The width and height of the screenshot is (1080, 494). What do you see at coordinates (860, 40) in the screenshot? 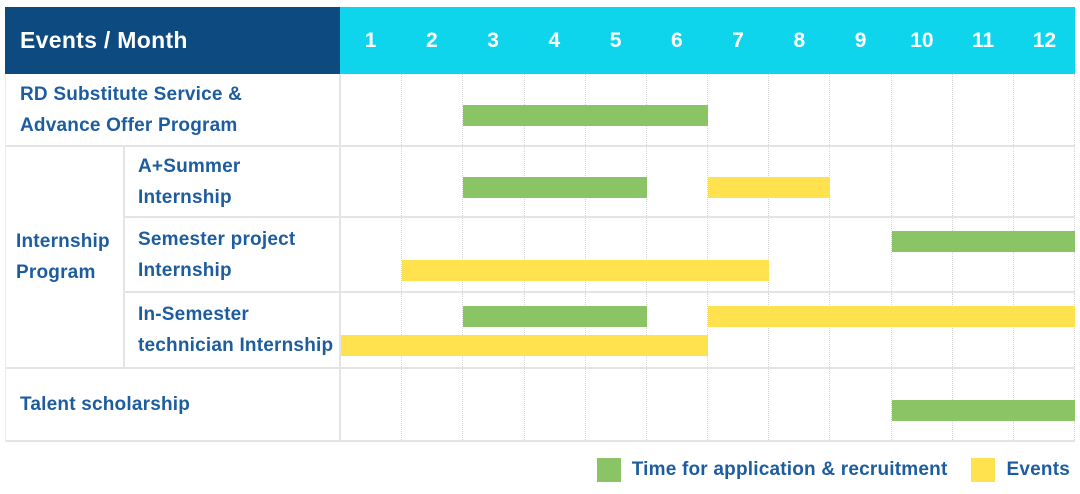
I see `month-header-9: 9` at bounding box center [860, 40].